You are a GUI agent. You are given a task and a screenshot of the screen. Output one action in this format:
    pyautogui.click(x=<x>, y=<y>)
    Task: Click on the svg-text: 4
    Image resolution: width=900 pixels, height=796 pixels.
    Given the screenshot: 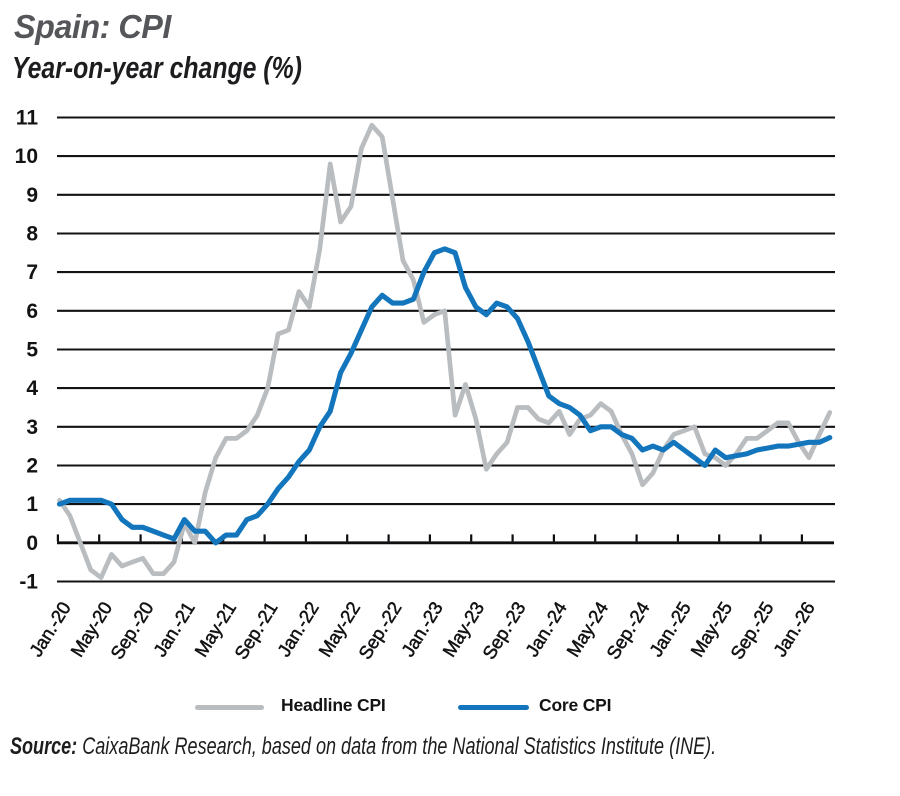 What is the action you would take?
    pyautogui.click(x=32, y=388)
    